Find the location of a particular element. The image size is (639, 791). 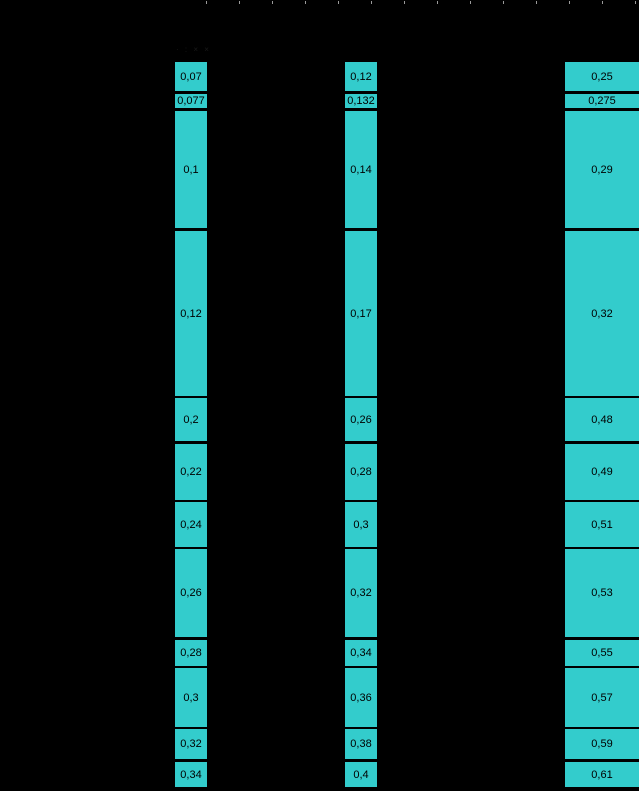

segment-value-label: 0,55 is located at coordinates (602, 653).